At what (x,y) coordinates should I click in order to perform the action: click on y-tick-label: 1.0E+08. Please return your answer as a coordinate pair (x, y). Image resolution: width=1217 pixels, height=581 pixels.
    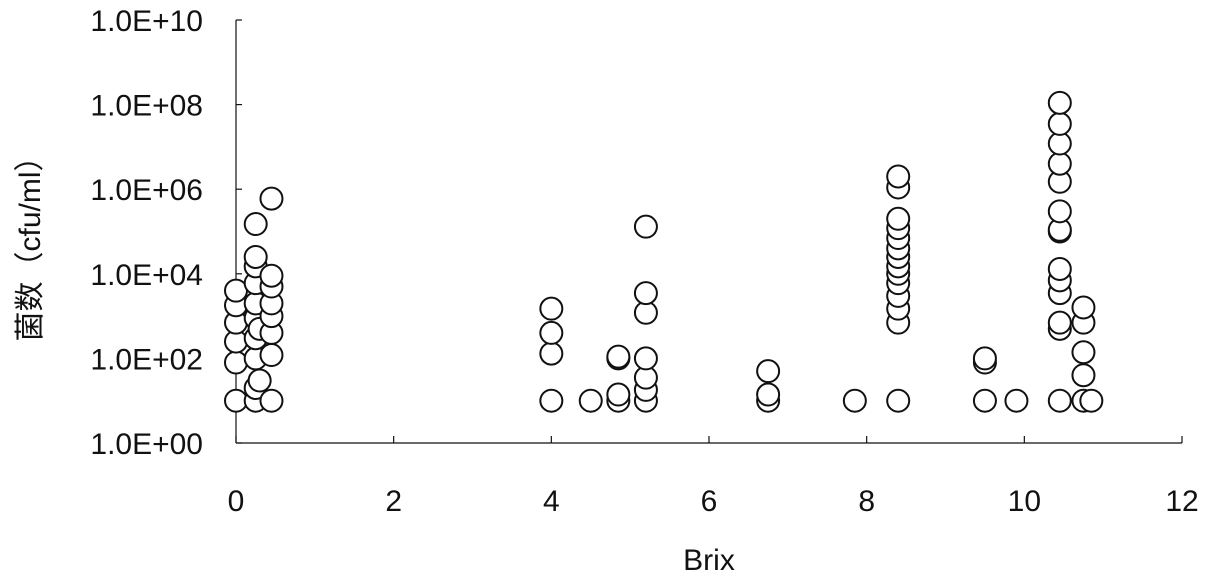
    Looking at the image, I should click on (146, 106).